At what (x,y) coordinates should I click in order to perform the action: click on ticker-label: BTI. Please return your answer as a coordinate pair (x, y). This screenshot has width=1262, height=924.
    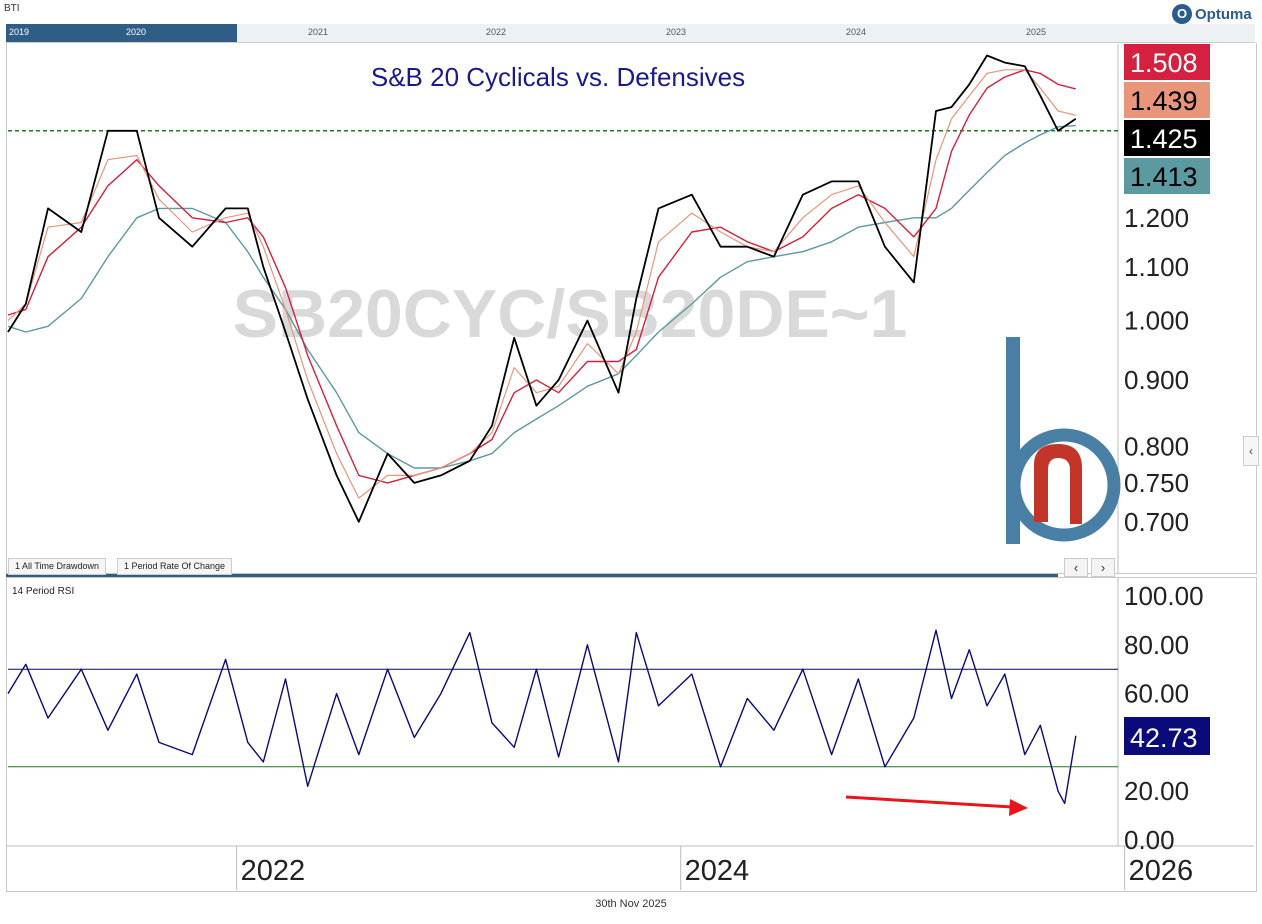
    Looking at the image, I should click on (12, 8).